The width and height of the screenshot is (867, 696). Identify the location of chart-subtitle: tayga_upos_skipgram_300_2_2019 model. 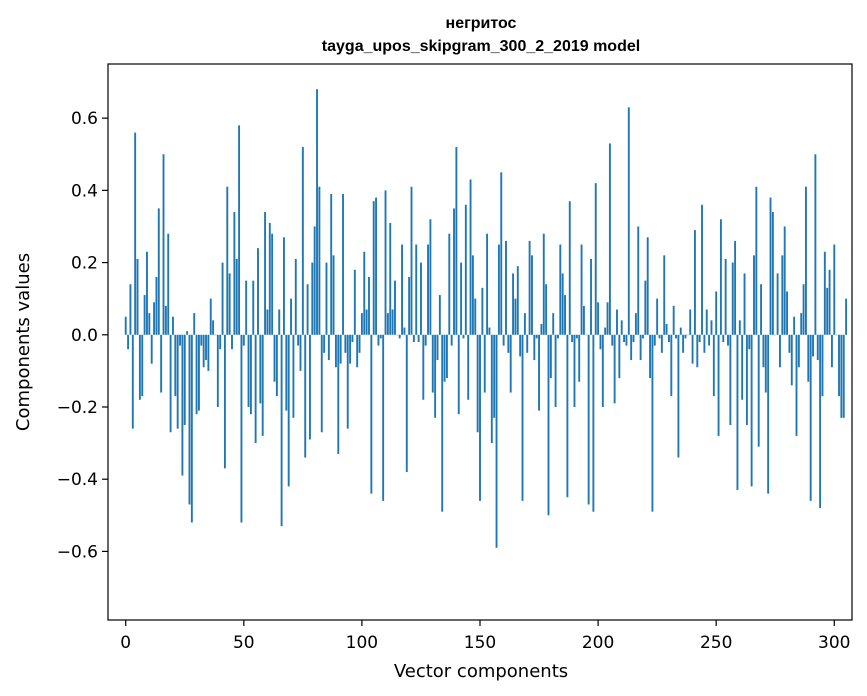
(481, 46).